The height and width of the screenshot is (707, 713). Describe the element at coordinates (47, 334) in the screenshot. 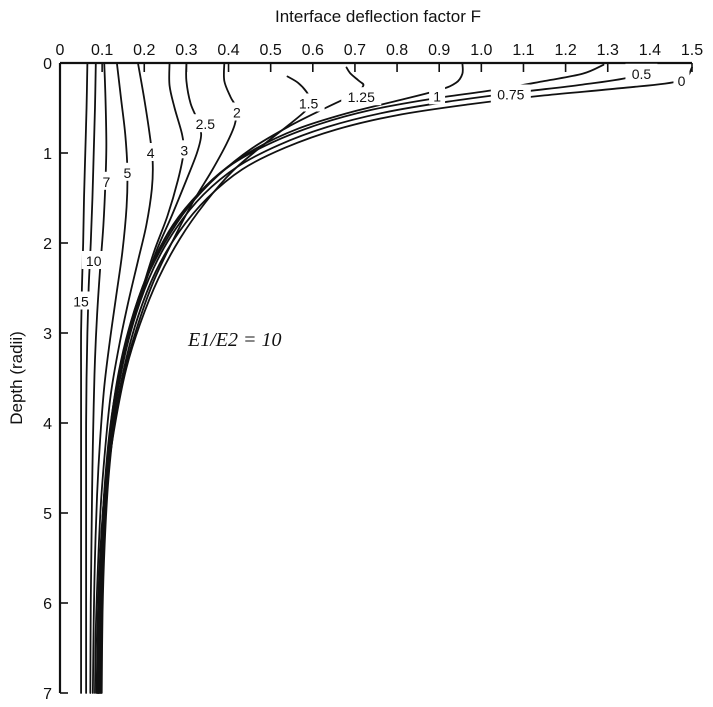

I see `y-tick-label: 3` at that location.